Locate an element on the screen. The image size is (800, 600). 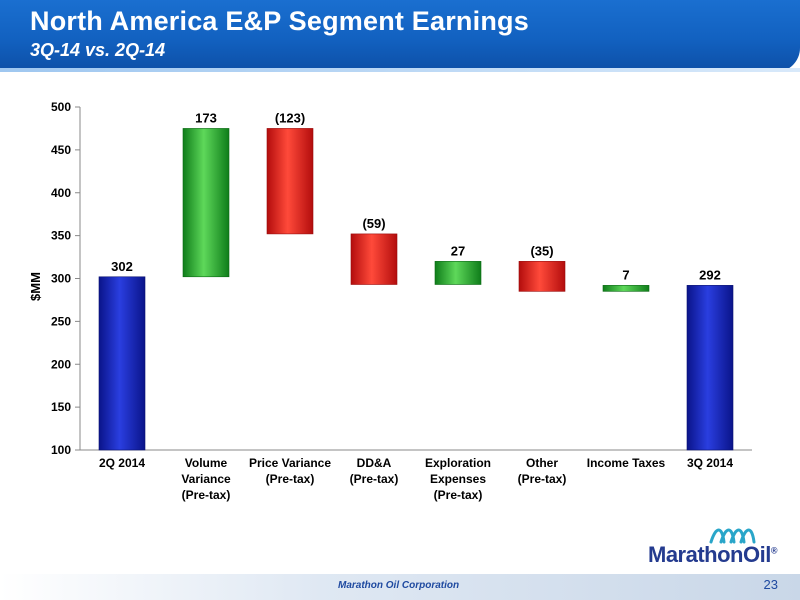
footer-company: Marathon Oil Corporation is located at coordinates (399, 585).